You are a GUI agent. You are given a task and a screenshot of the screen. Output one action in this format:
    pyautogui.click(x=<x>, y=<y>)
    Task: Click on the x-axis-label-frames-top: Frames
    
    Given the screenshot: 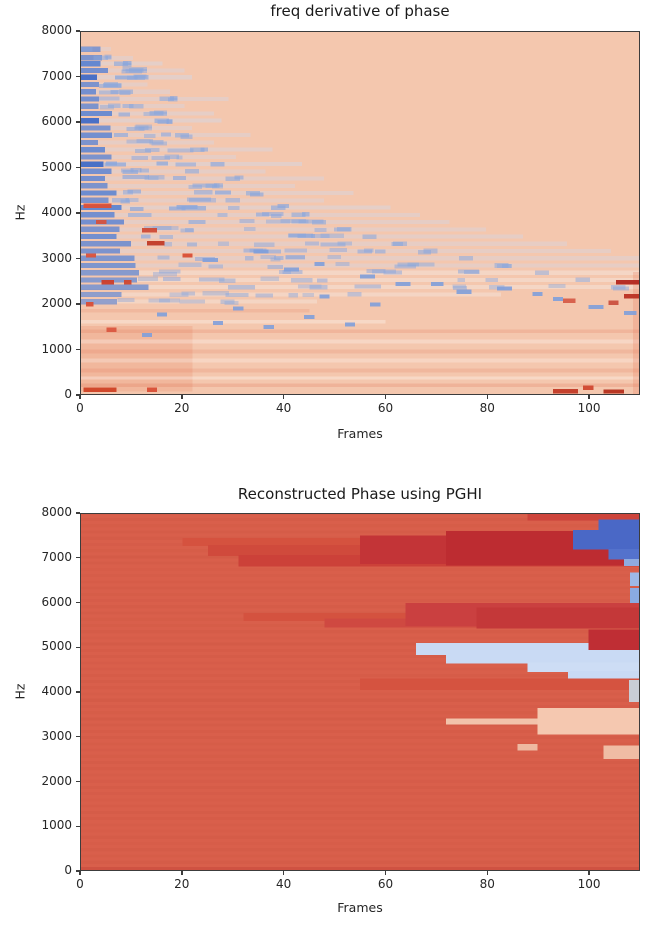 What is the action you would take?
    pyautogui.click(x=360, y=433)
    